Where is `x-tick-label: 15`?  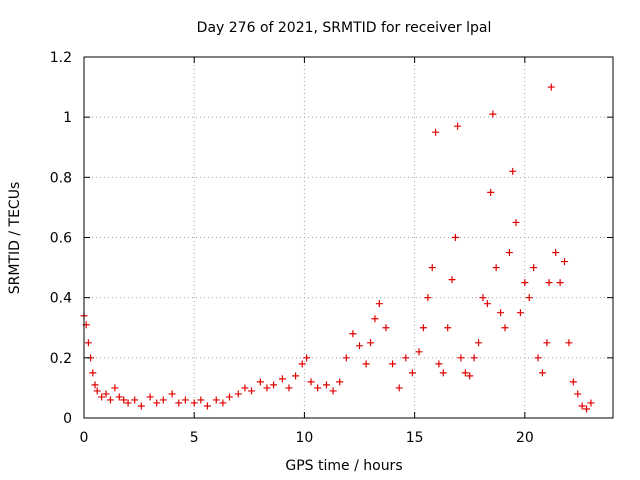 x-tick-label: 15 is located at coordinates (415, 438).